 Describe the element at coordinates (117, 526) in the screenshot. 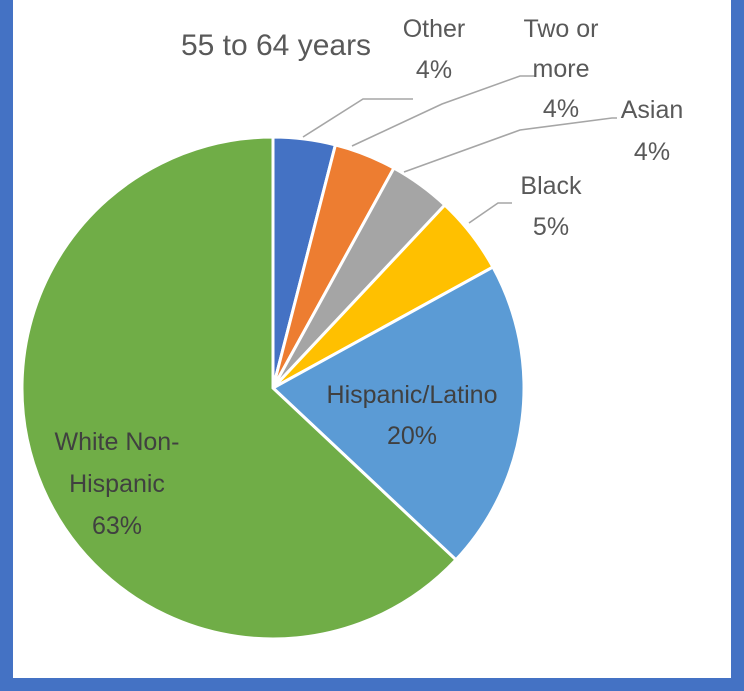

I see `data-label-white-non-hispanic-value: 63%` at that location.